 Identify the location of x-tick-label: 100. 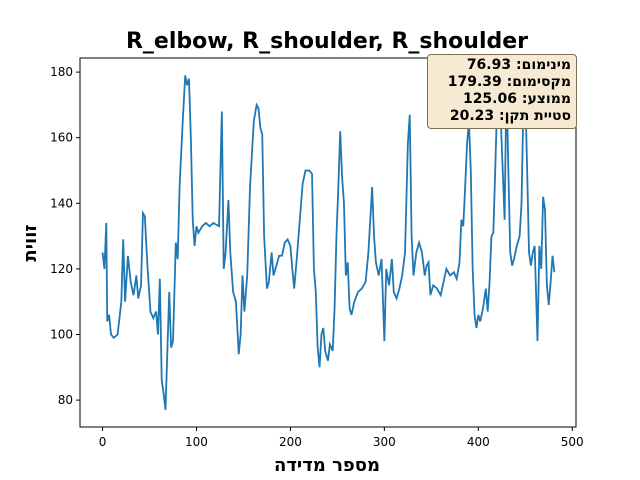
(196, 442).